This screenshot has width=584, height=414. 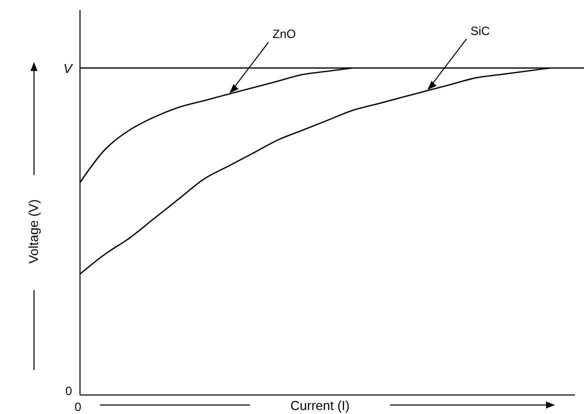 I want to click on text: SiC, so click(x=480, y=31).